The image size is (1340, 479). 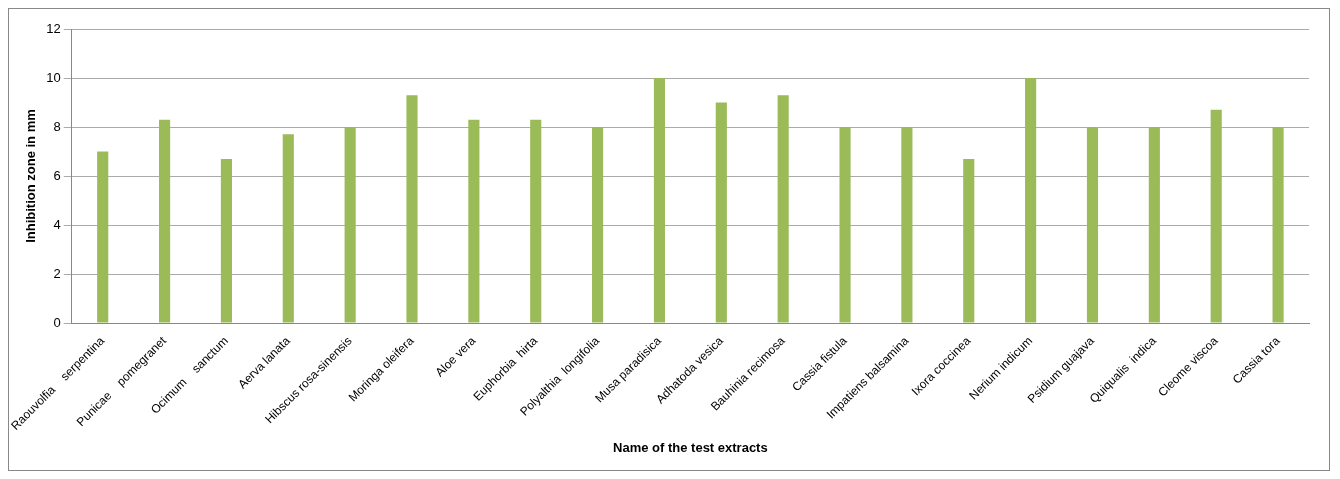 I want to click on y-tick-label: 0, so click(x=57, y=322).